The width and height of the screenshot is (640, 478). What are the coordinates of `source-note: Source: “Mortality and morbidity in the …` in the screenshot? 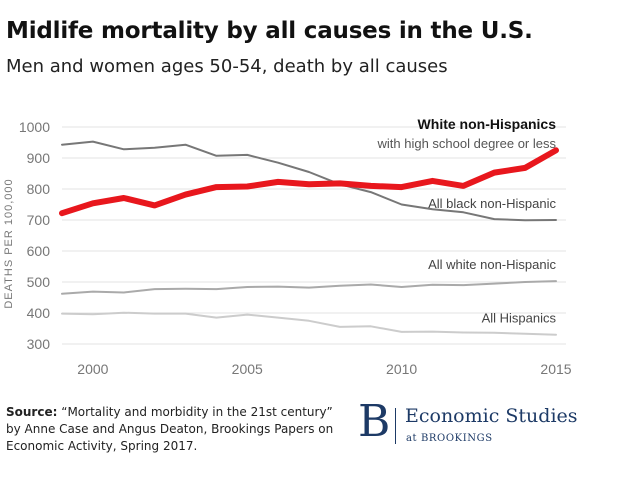 It's located at (176, 429).